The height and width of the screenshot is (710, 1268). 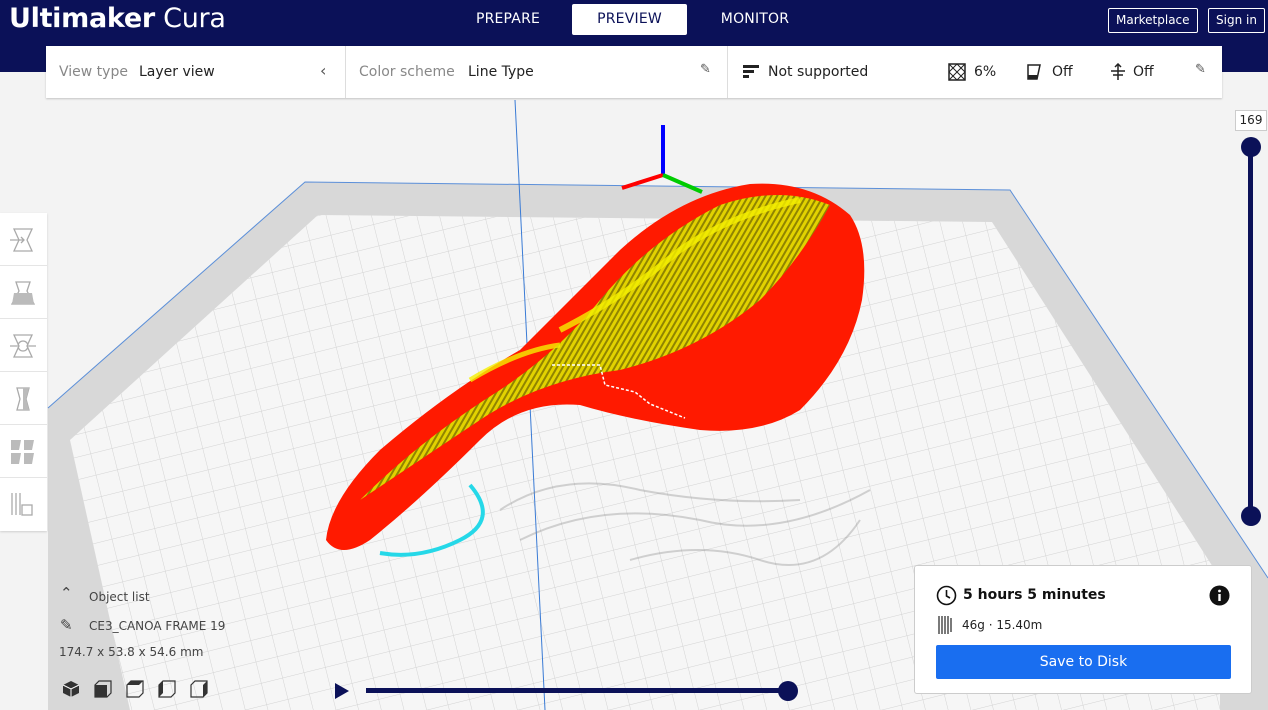 I want to click on view-right-icon, so click(x=199, y=691).